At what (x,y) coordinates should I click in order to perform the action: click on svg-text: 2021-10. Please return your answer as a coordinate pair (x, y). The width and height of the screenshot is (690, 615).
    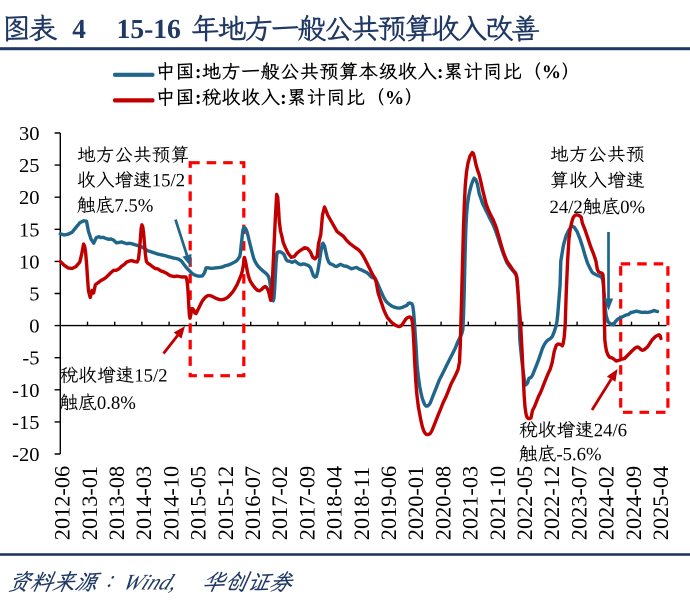
    Looking at the image, I should click on (497, 503).